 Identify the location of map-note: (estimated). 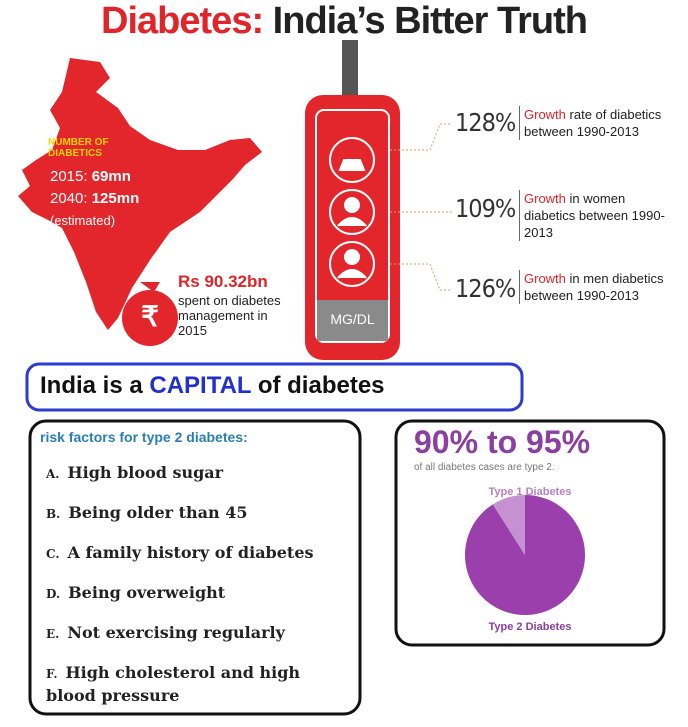
(83, 220).